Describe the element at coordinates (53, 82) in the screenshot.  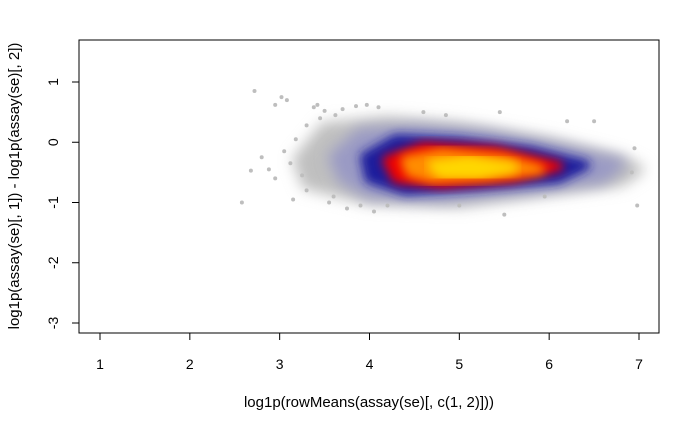
I see `y-tick-label: 1` at that location.